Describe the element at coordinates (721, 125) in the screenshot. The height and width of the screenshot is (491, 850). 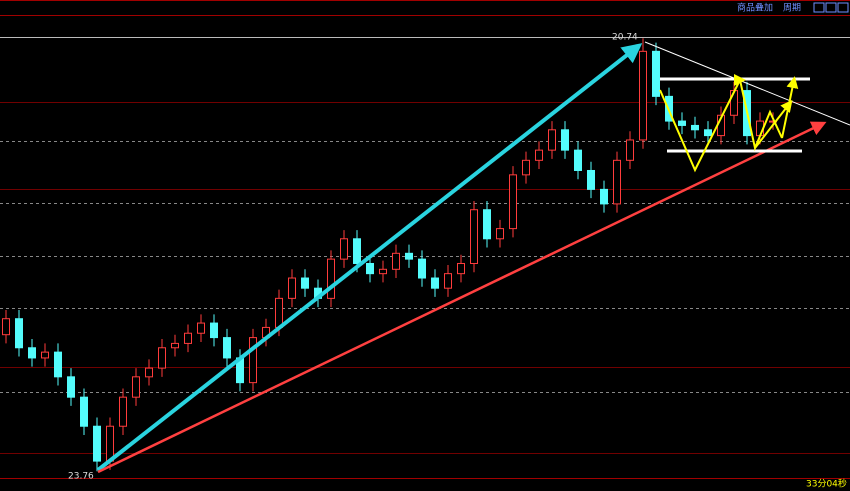
I see `pattern-path` at that location.